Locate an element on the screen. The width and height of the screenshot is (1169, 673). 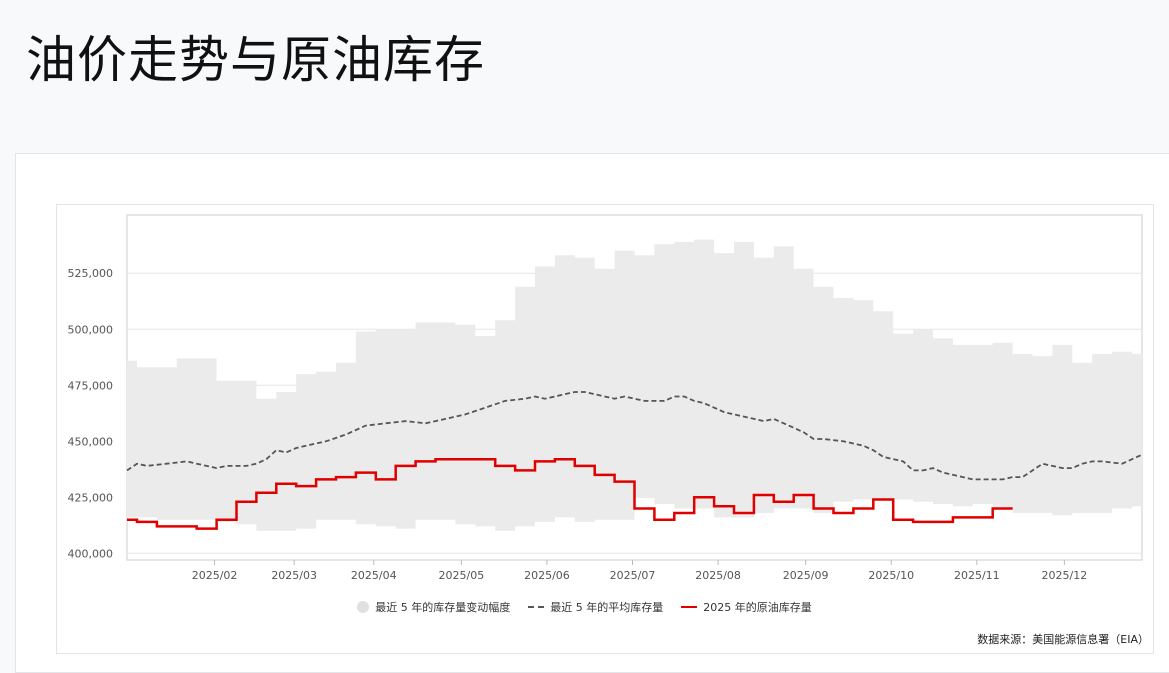
legend-average-swatch is located at coordinates (536, 607).